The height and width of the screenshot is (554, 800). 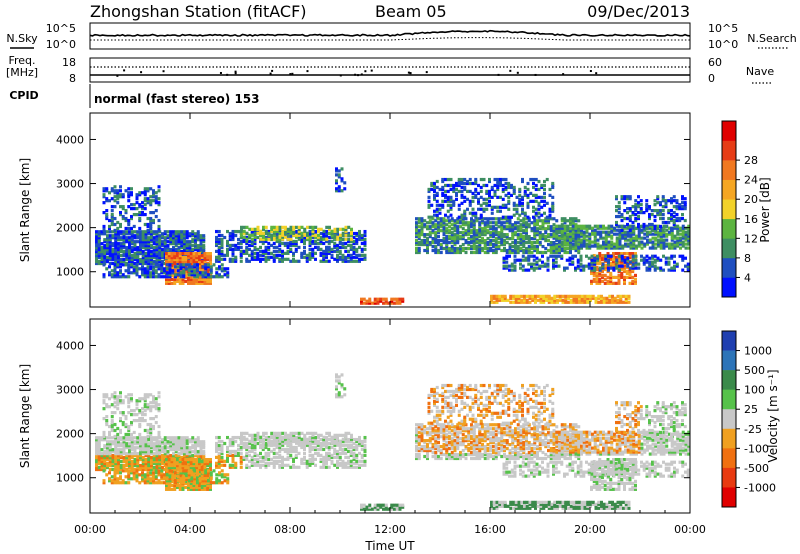 I want to click on freq-series, so click(x=390, y=72).